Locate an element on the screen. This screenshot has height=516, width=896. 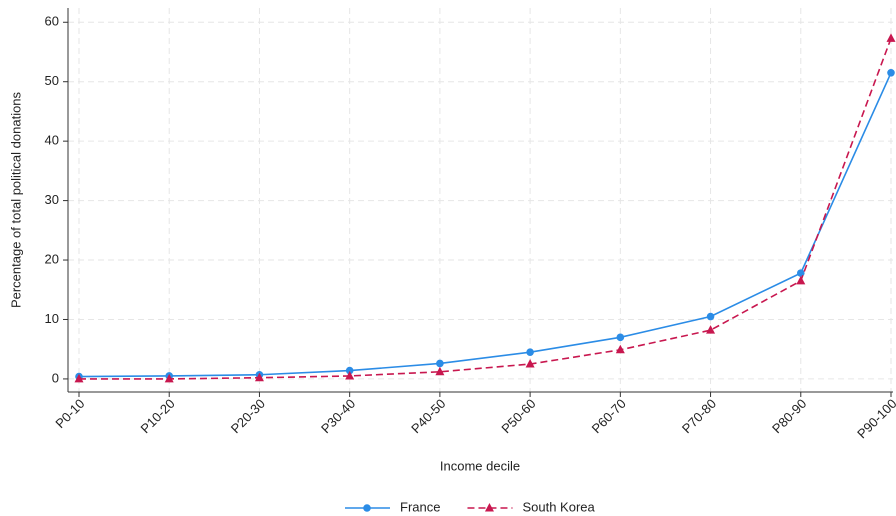
x-axis-title: Income decile is located at coordinates (480, 465).